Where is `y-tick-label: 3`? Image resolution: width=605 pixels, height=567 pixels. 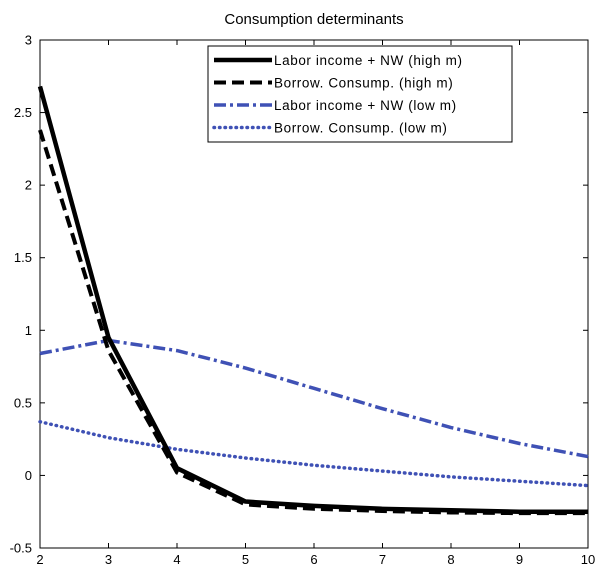
y-tick-label: 3 is located at coordinates (28, 40).